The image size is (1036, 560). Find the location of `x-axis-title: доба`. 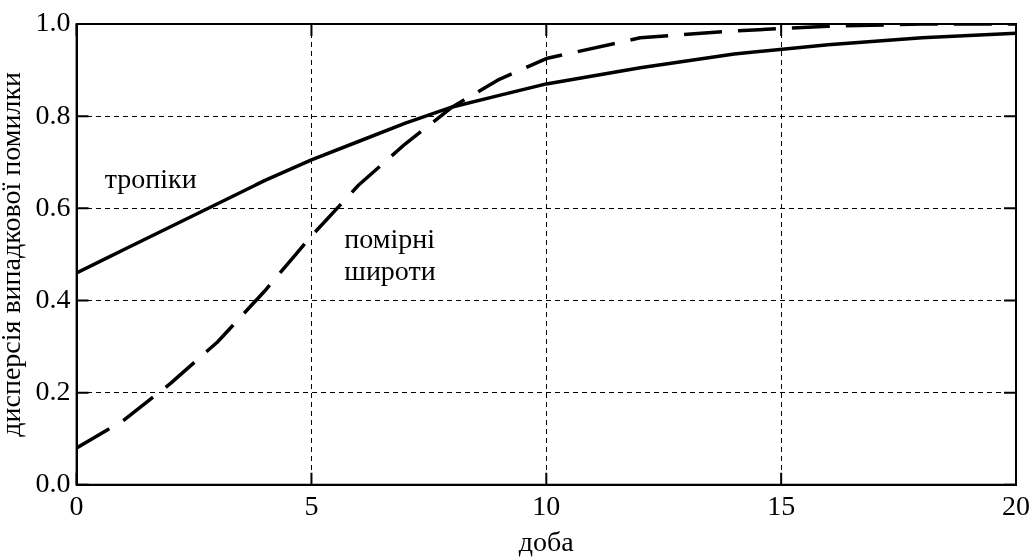

x-axis-title: доба is located at coordinates (546, 541).